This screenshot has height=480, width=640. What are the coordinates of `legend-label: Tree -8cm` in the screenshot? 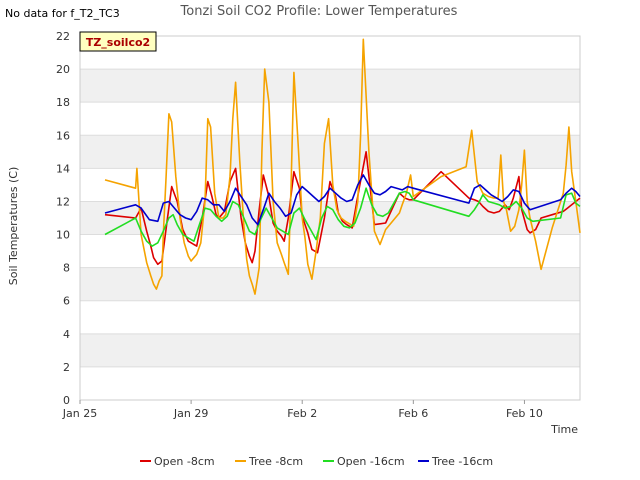 It's located at (275, 461).